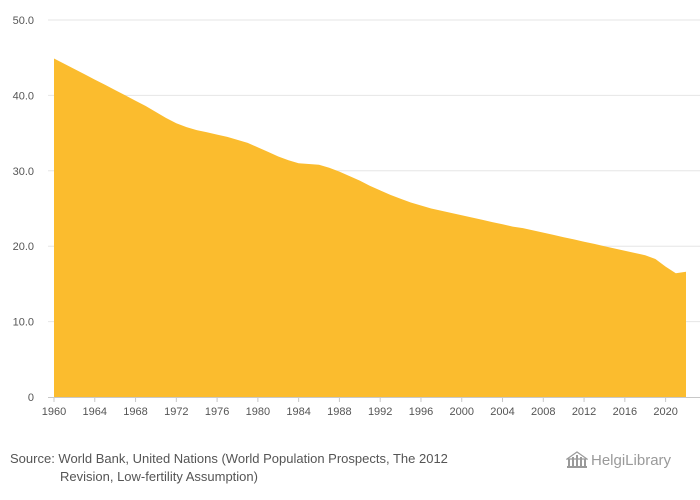 This screenshot has height=500, width=700. I want to click on helgi-library-logo: HelgiLibrary, so click(618, 460).